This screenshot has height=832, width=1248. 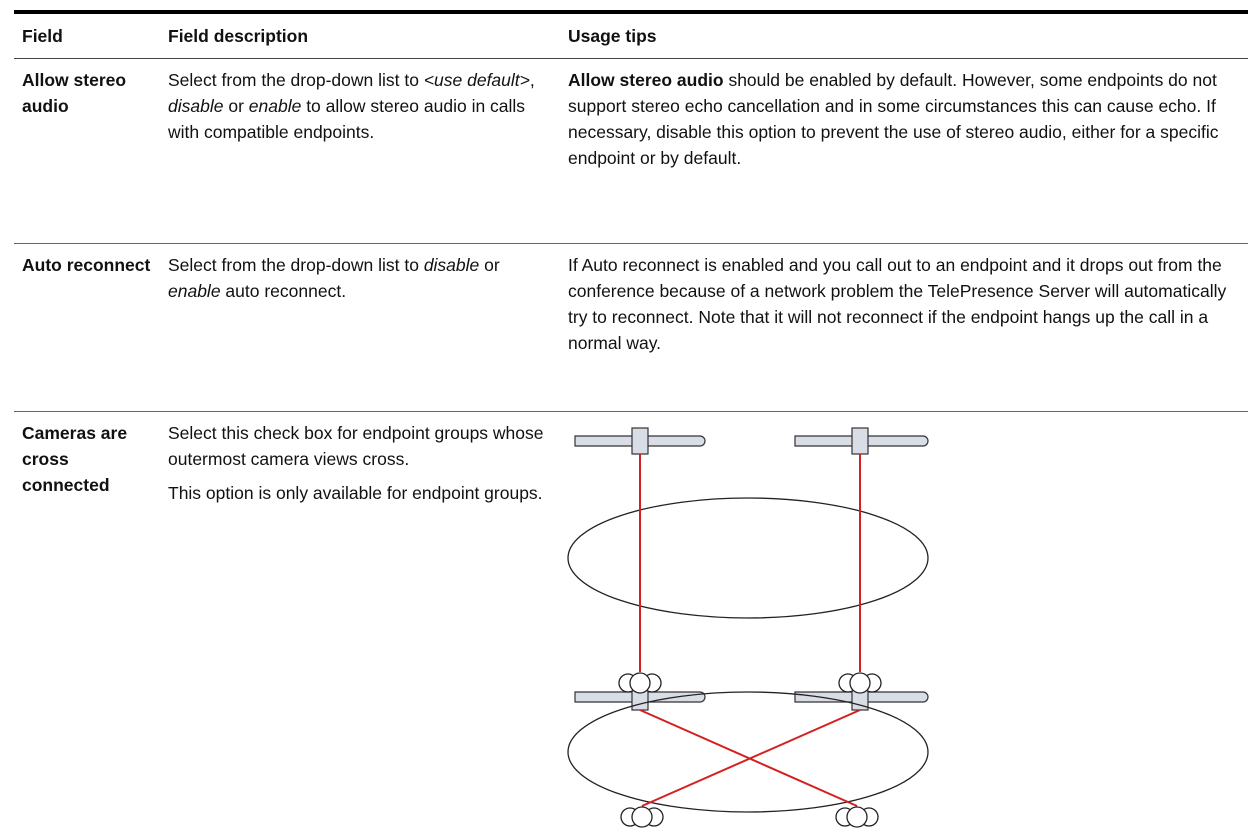 I want to click on text: <use default>, so click(x=477, y=80).